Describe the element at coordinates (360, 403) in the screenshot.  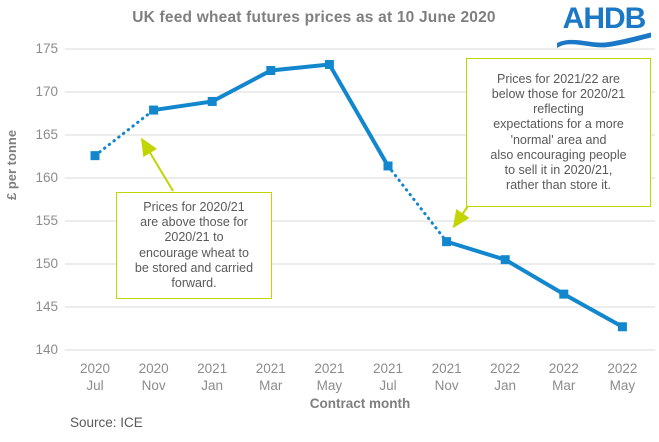
I see `x-axis-title: Contract month` at that location.